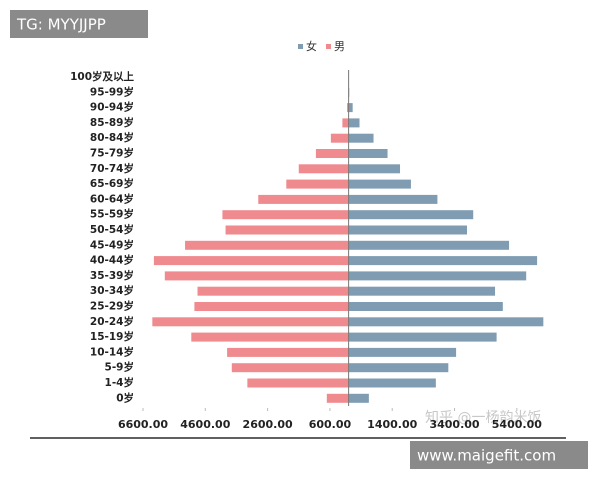 The image size is (600, 484). What do you see at coordinates (268, 424) in the screenshot?
I see `x-tick-label: 2600.00` at bounding box center [268, 424].